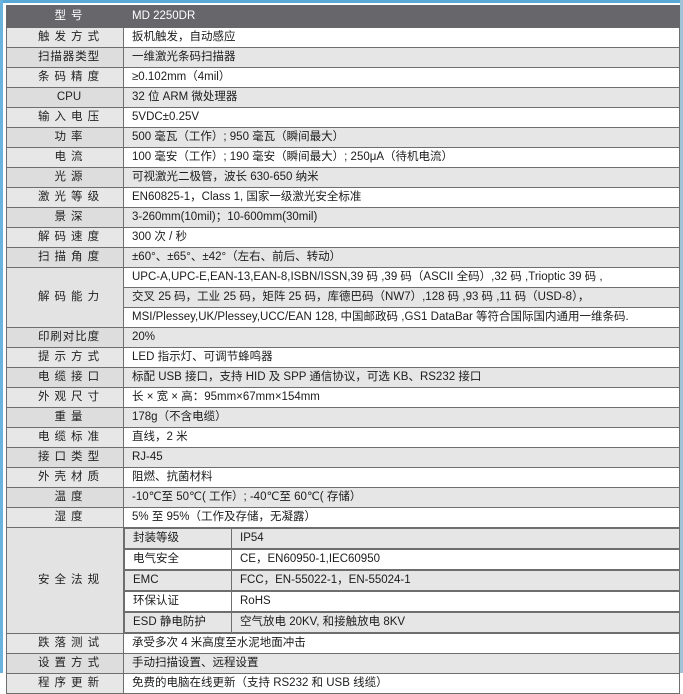  Describe the element at coordinates (455, 601) in the screenshot. I see `safety-item-value: RoHS` at that location.